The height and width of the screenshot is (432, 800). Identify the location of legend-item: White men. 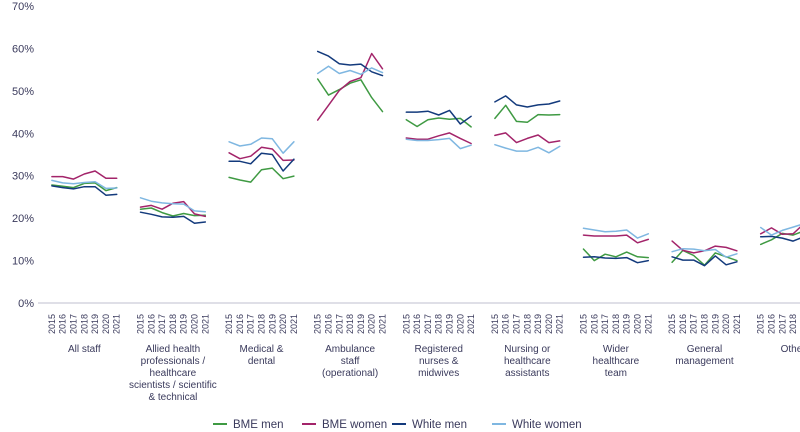
(429, 425).